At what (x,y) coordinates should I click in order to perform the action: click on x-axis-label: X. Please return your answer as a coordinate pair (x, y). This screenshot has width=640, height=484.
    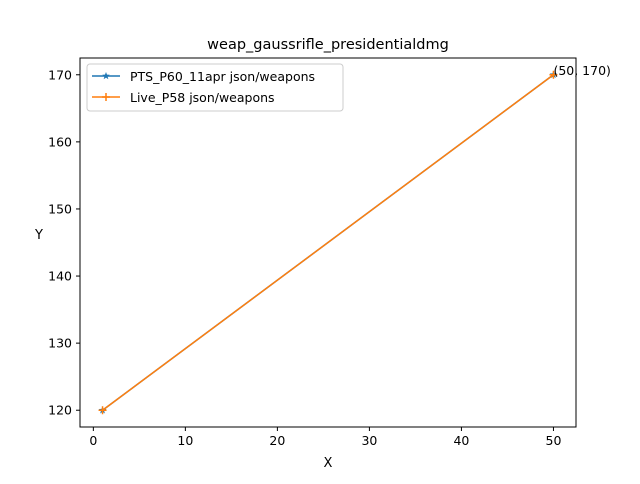
    Looking at the image, I should click on (328, 463).